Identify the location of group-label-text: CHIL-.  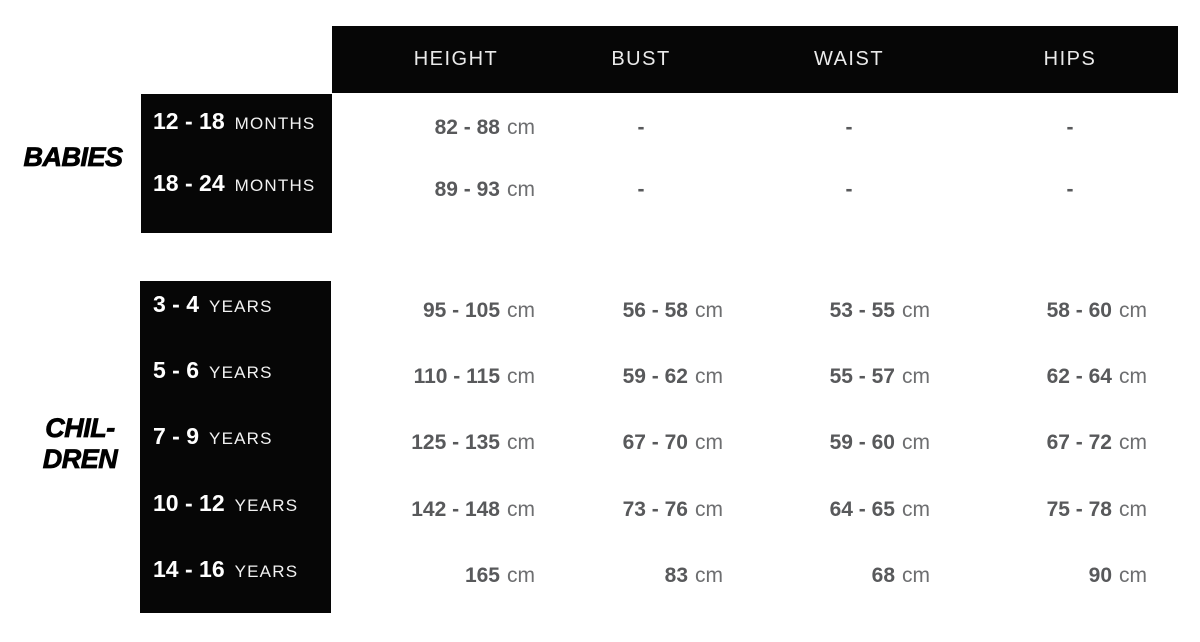
(80, 428).